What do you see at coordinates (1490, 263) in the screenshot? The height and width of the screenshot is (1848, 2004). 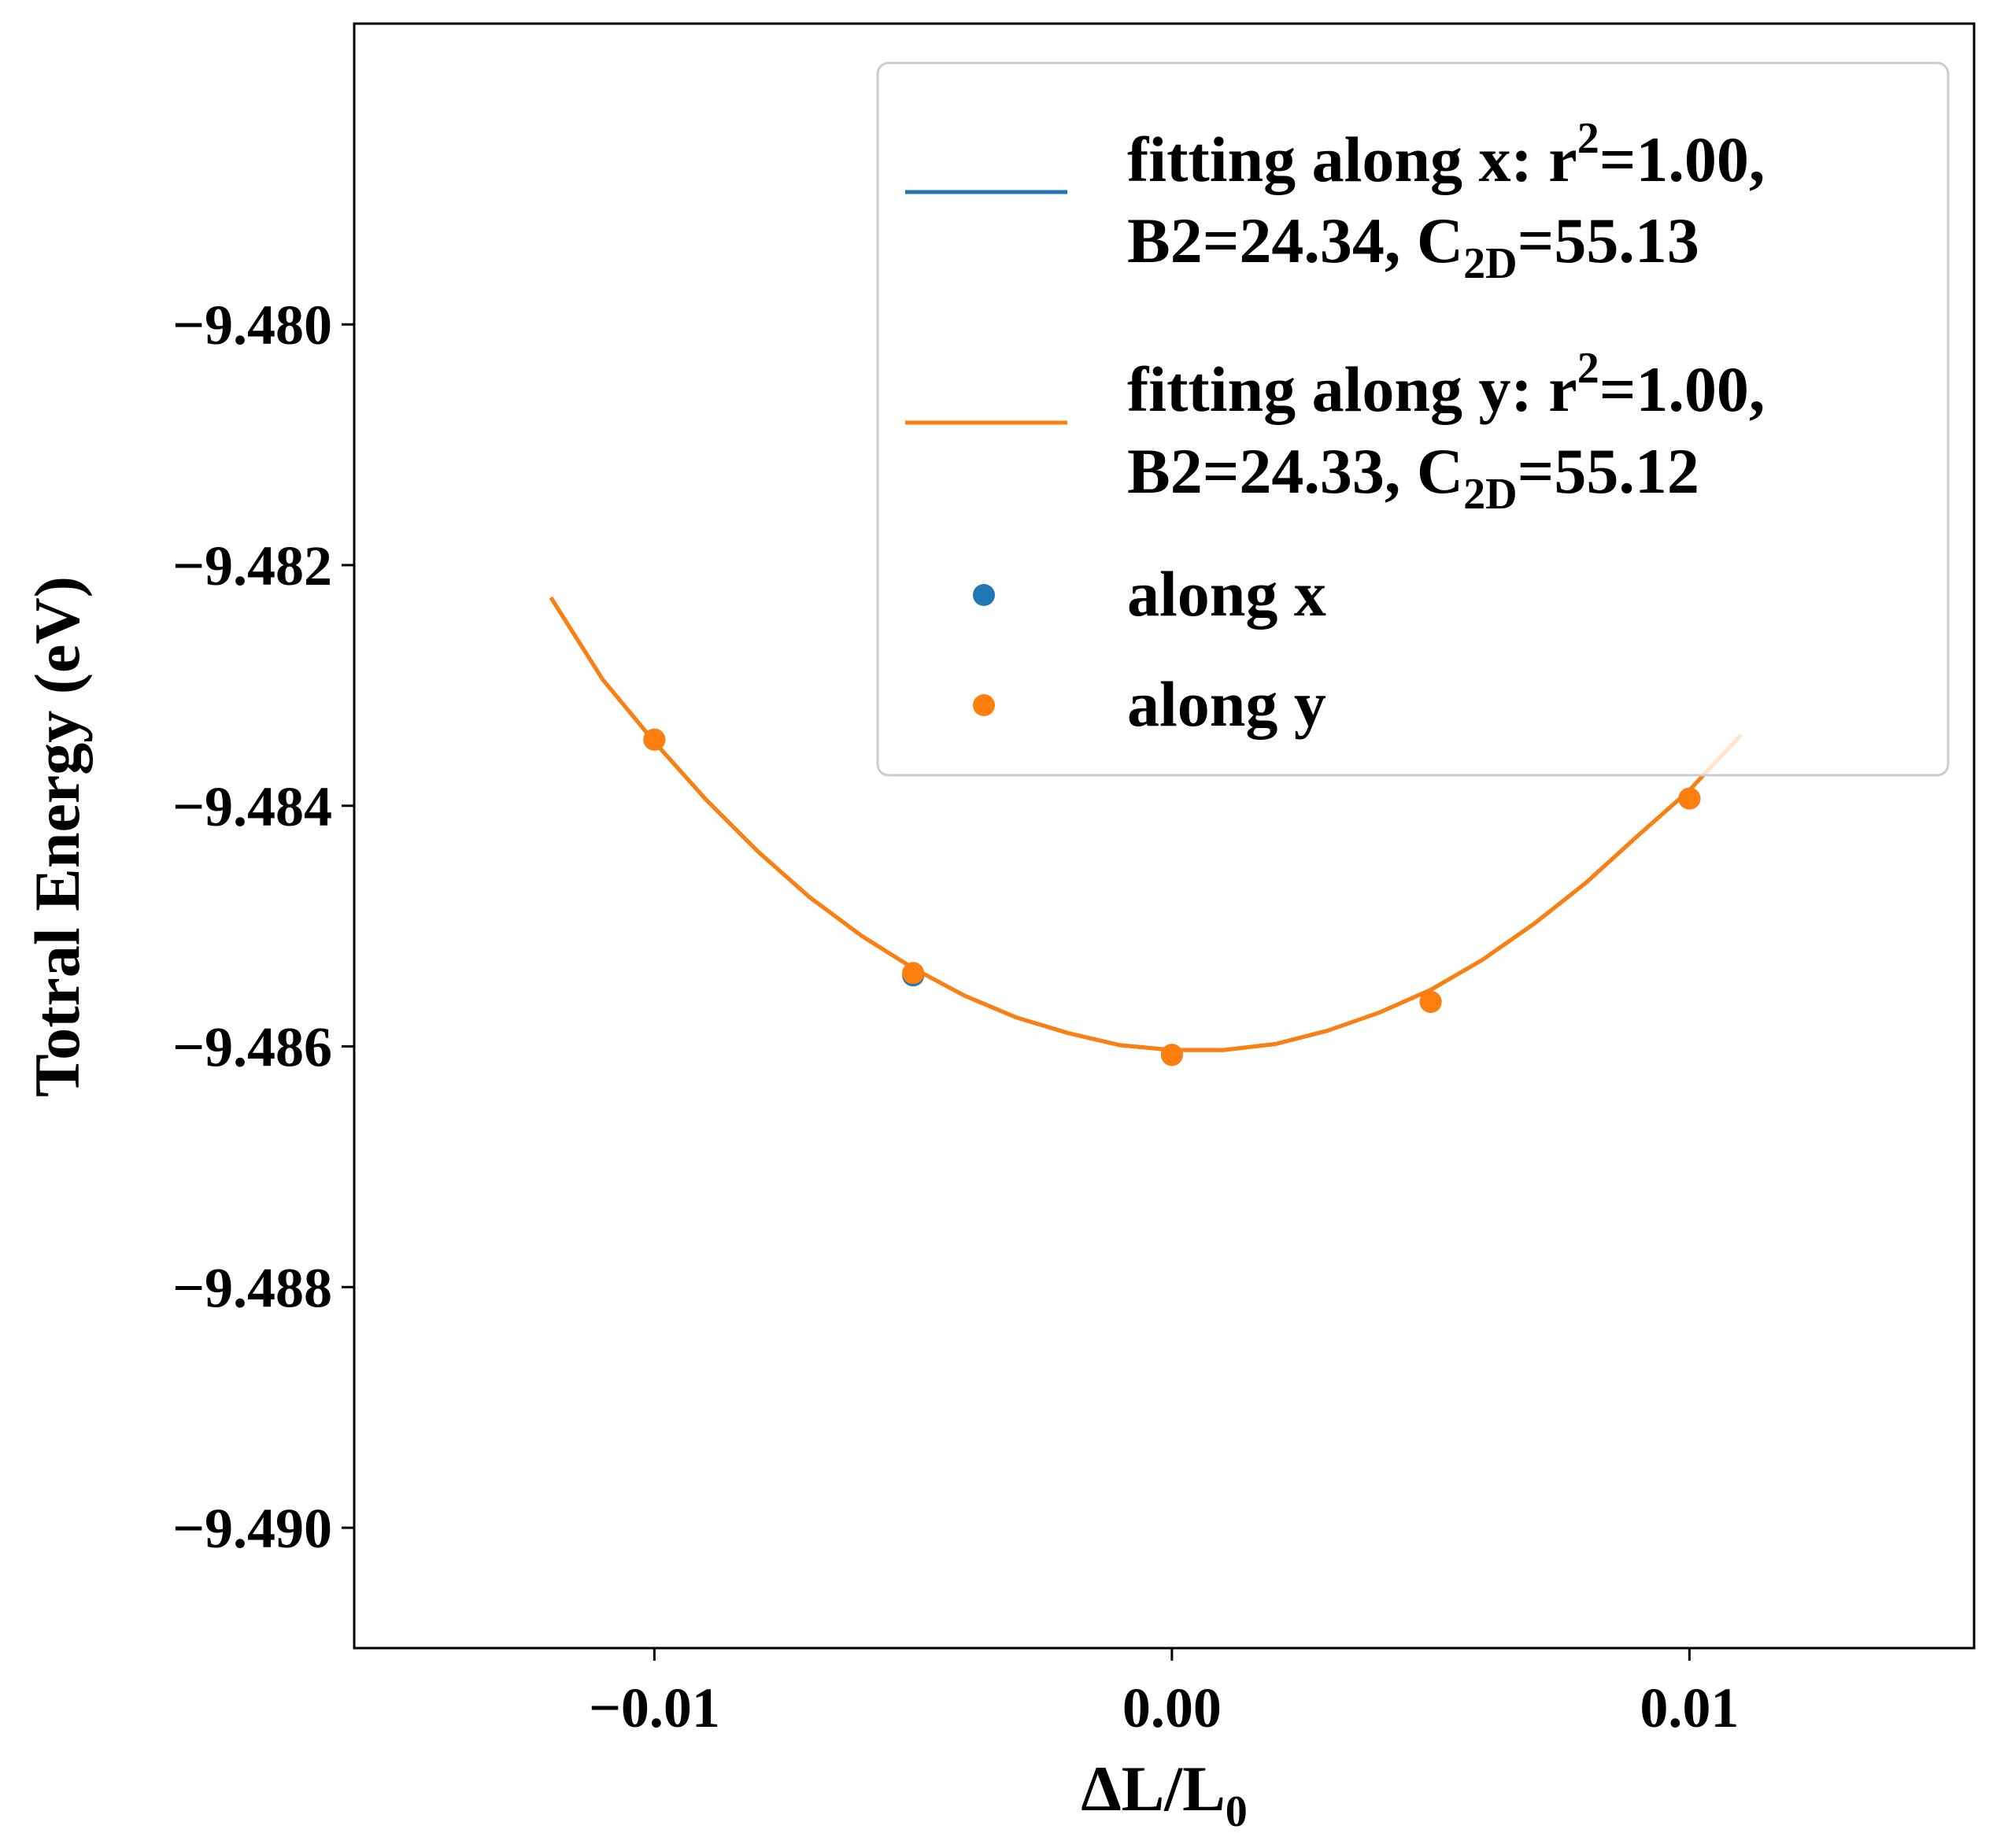 I see `legend-fit-x-sub: 2D` at bounding box center [1490, 263].